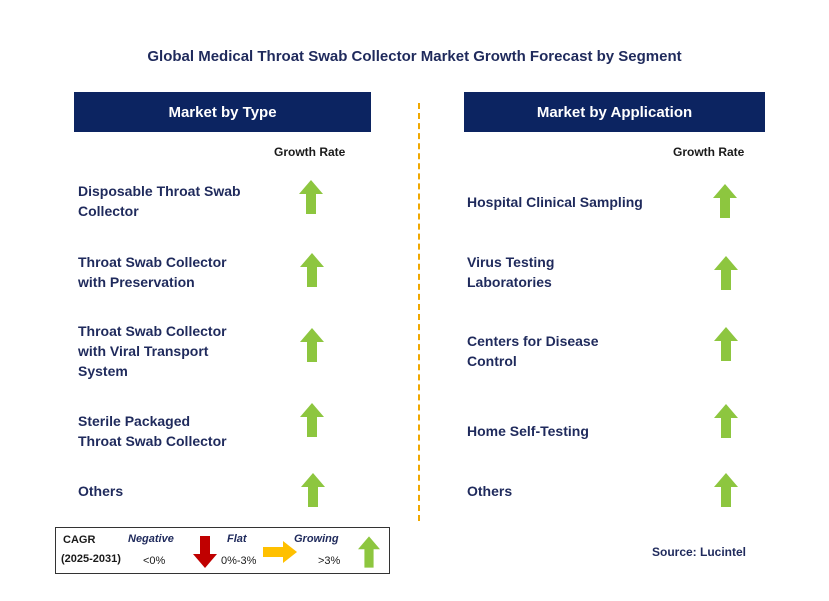 Image resolution: width=829 pixels, height=601 pixels. Describe the element at coordinates (136, 282) in the screenshot. I see `left-item-2-line2: with Preservation` at that location.